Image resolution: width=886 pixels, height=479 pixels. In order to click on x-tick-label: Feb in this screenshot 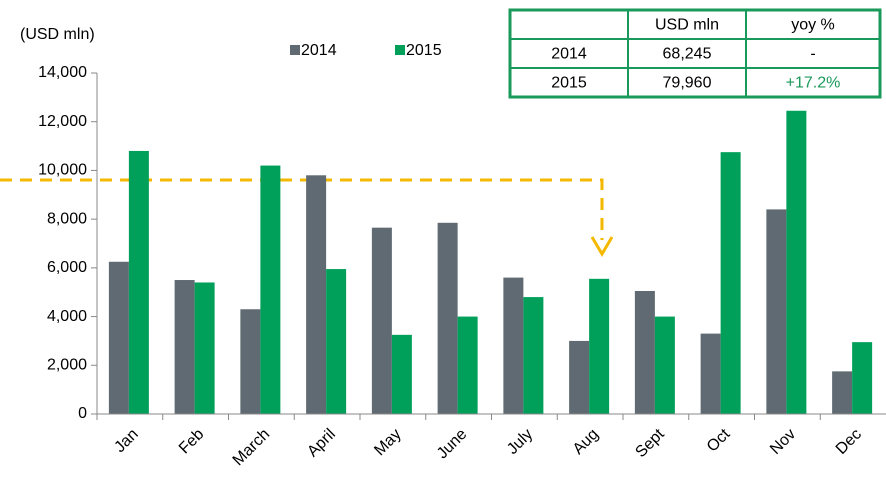, I will do `click(192, 442)`.